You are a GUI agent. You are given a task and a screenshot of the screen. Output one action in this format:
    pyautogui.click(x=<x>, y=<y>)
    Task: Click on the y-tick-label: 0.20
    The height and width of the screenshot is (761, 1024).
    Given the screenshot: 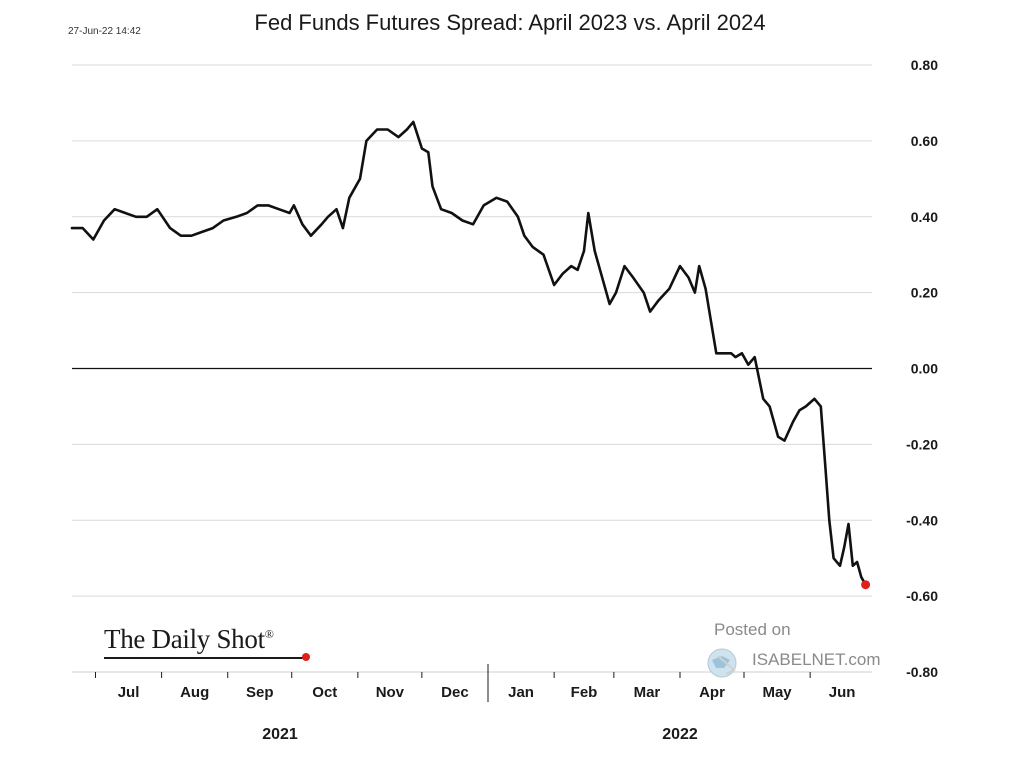 What is the action you would take?
    pyautogui.click(x=924, y=293)
    